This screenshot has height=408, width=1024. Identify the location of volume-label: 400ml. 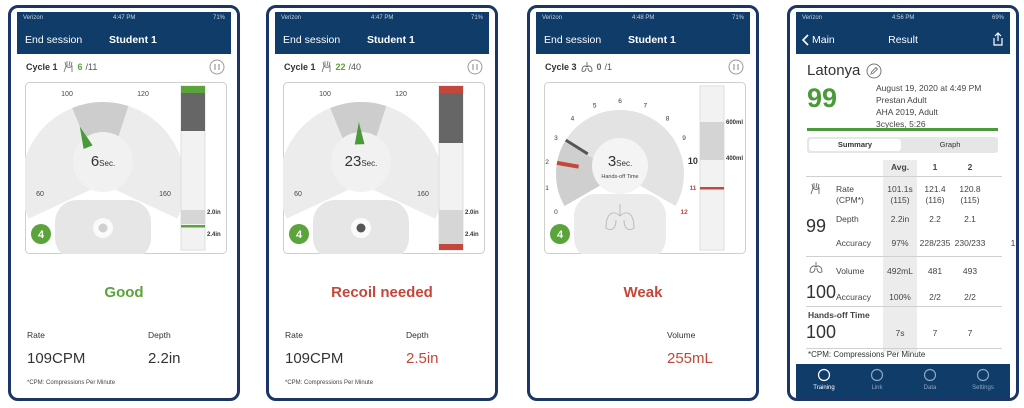
(734, 159).